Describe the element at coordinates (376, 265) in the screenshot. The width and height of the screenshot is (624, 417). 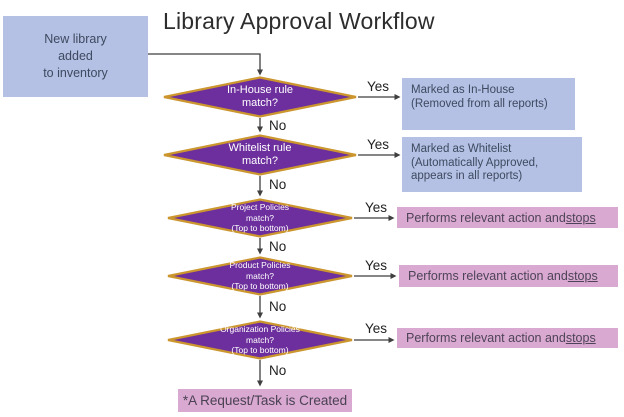
I see `yes-label-product: Yes` at that location.